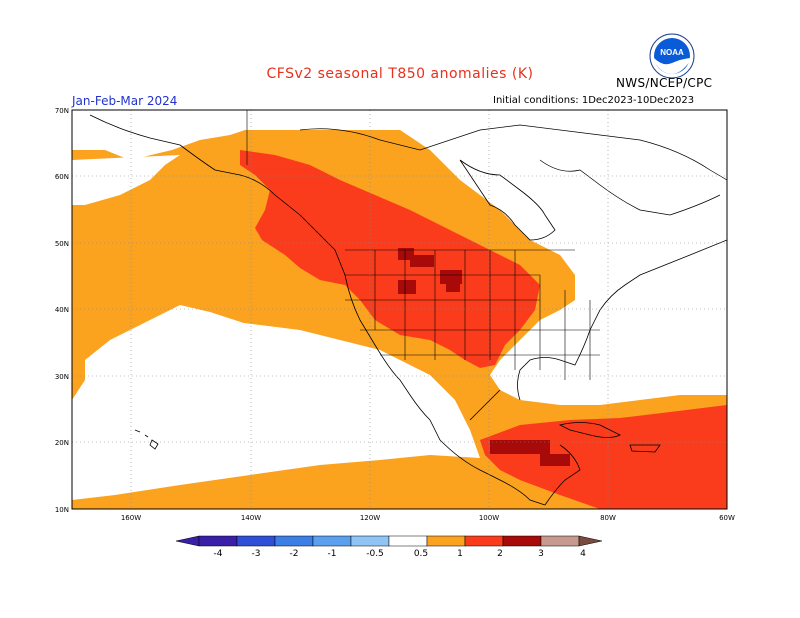 The image size is (800, 618). Describe the element at coordinates (603, 457) in the screenshot. I see `anomaly-region-red-caribbean` at that location.